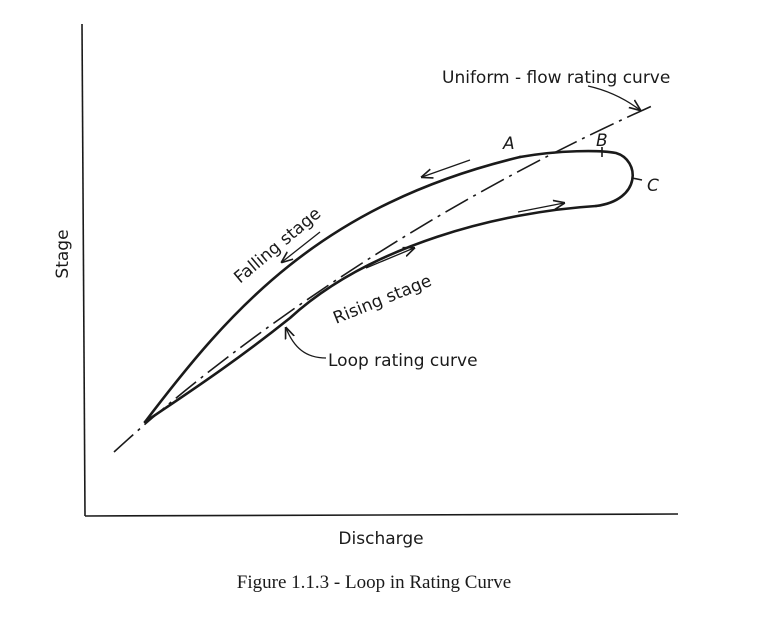 The width and height of the screenshot is (765, 629). What do you see at coordinates (556, 78) in the screenshot?
I see `uniform-flow-label: Uniform - flow rating curve` at bounding box center [556, 78].